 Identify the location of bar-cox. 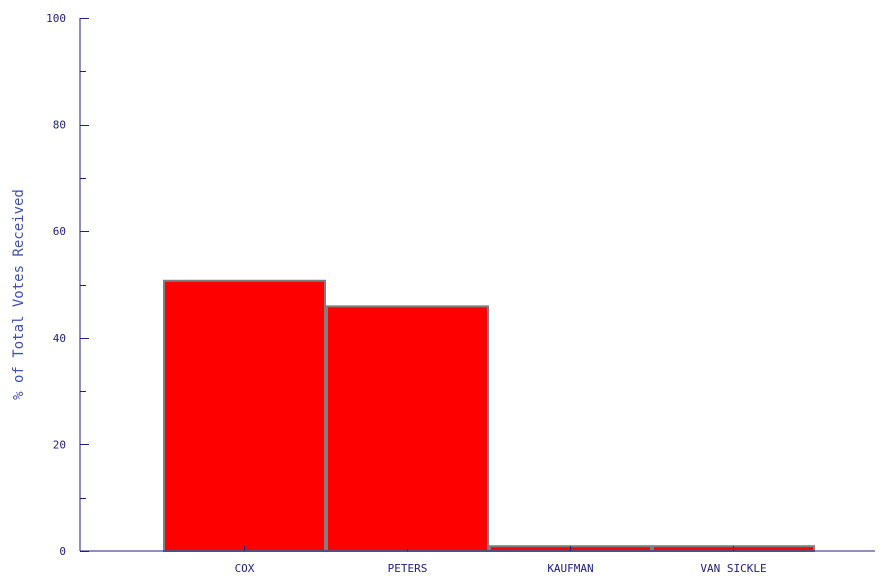
(244, 415).